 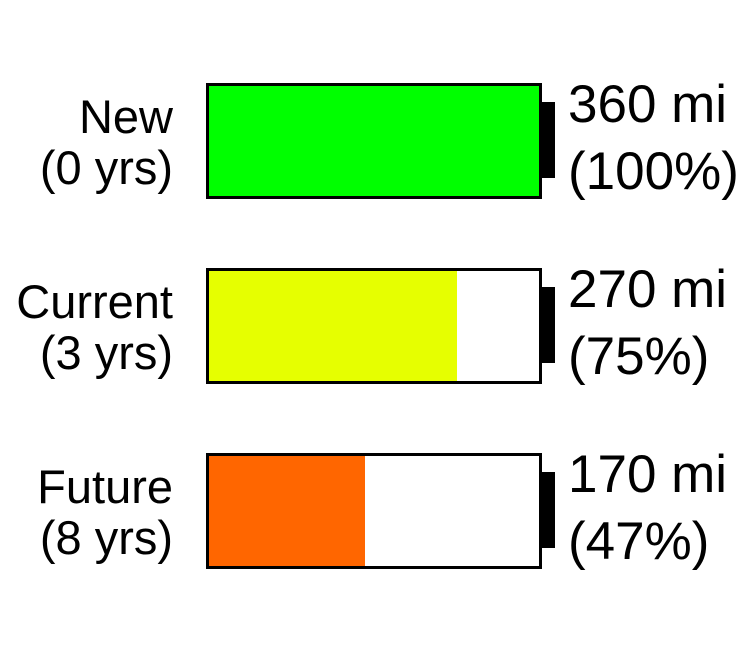 I want to click on age-label: (8 yrs), so click(x=106, y=537).